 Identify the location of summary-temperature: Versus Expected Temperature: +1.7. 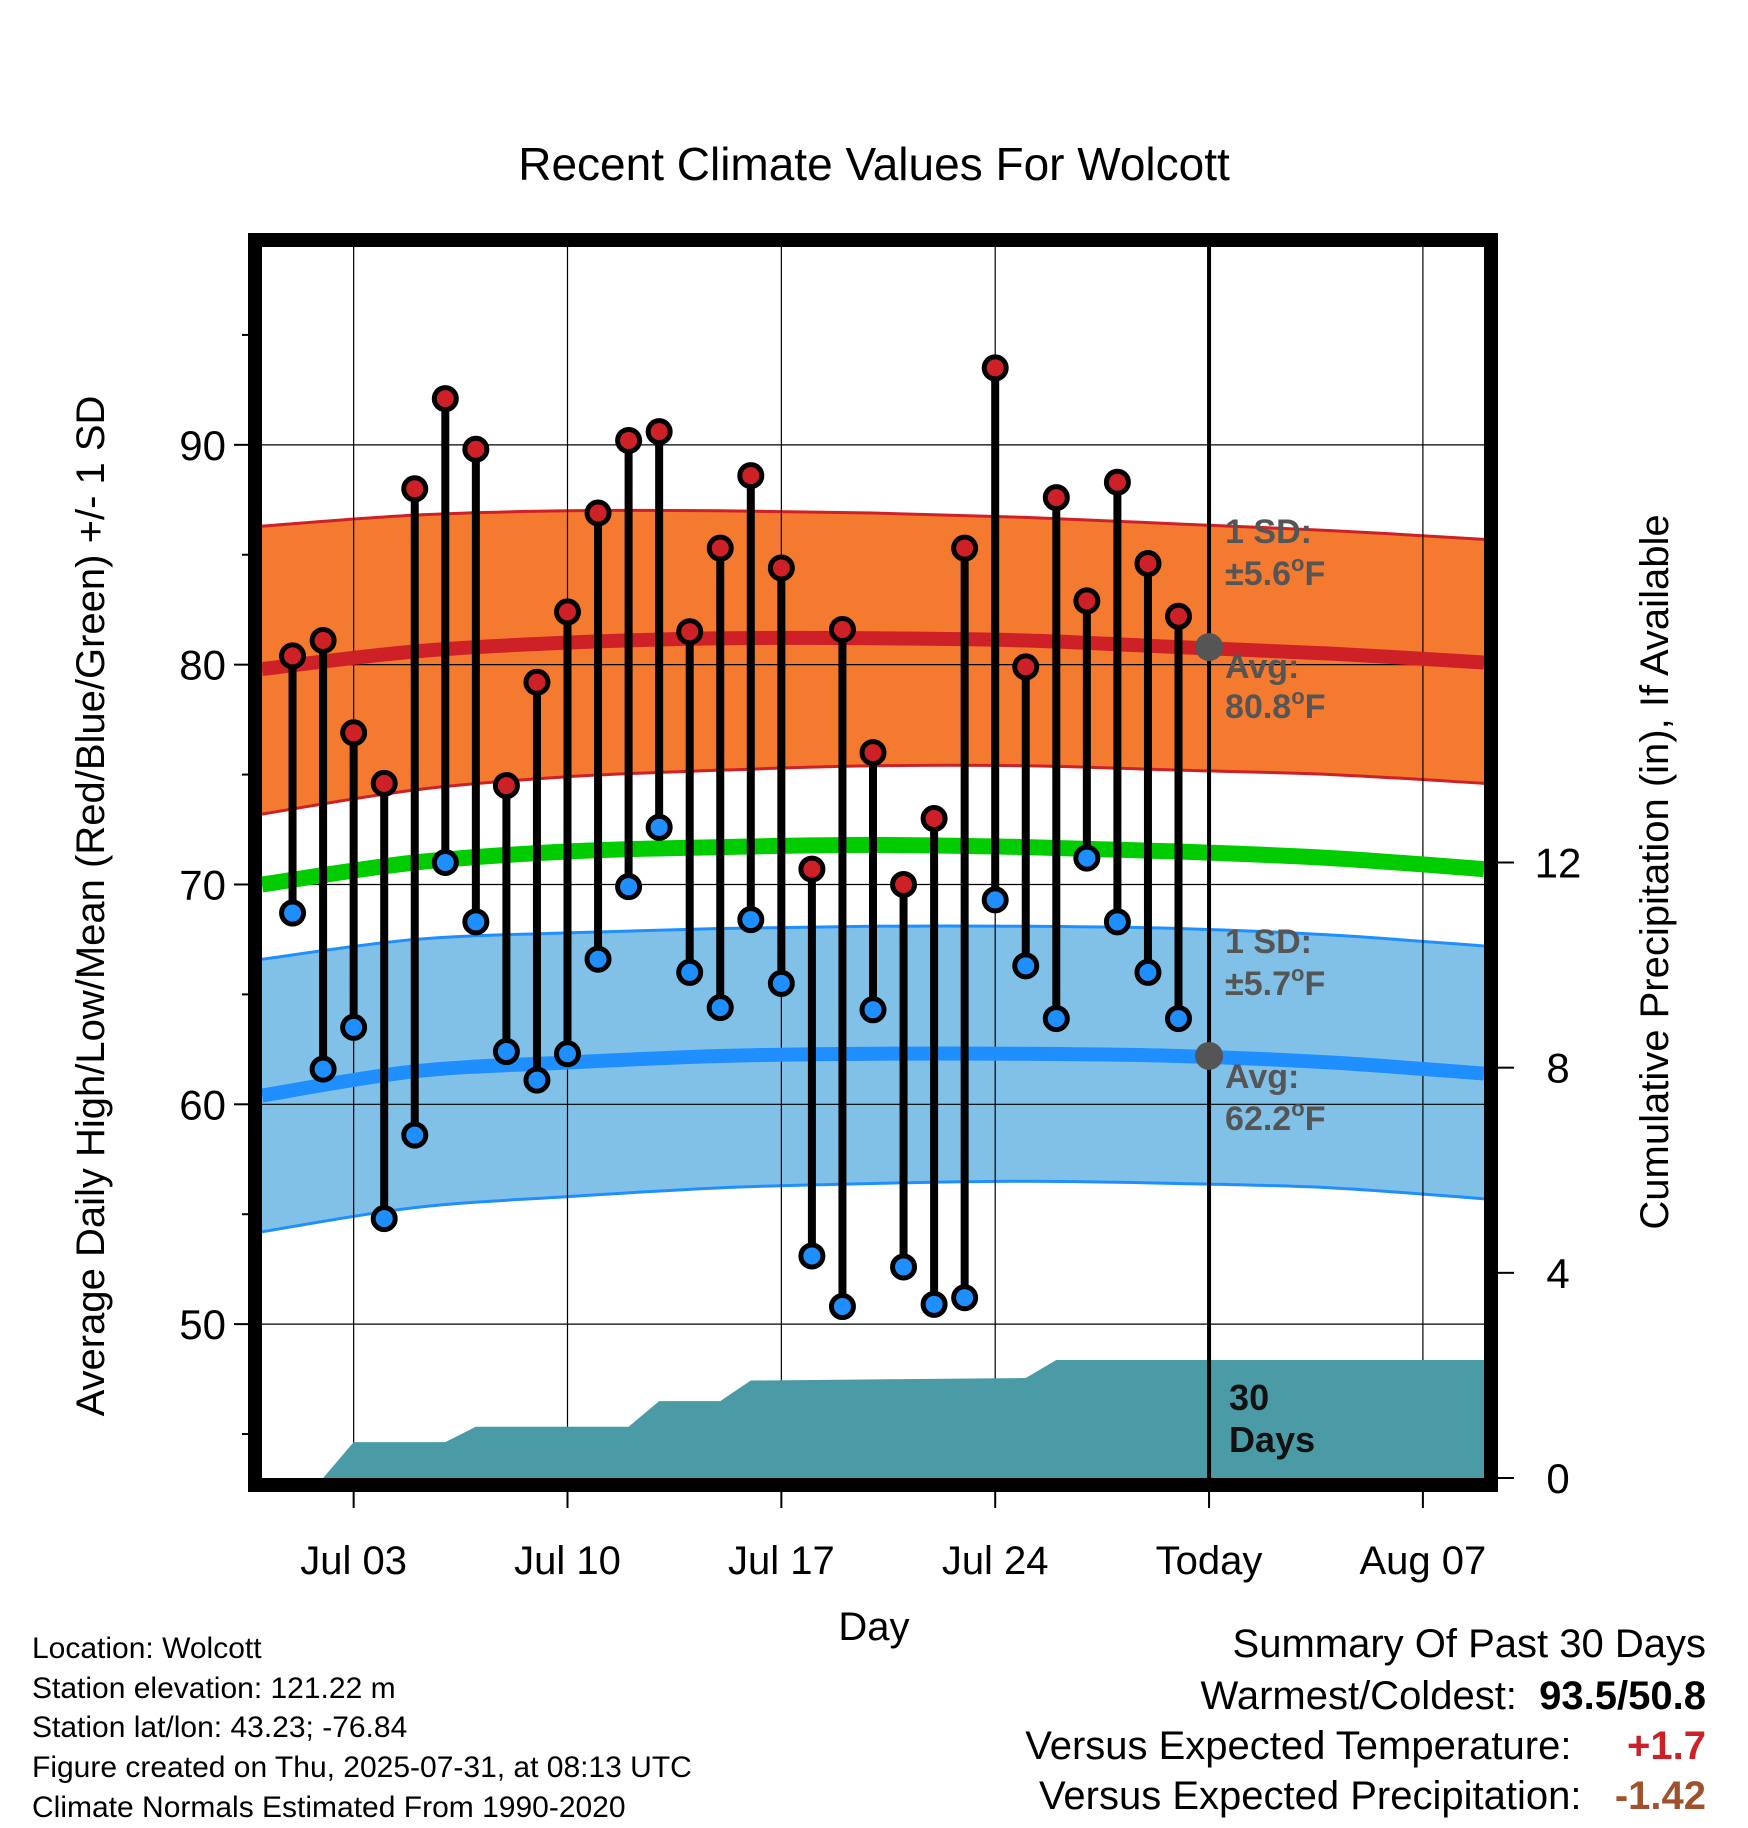
(1365, 1746).